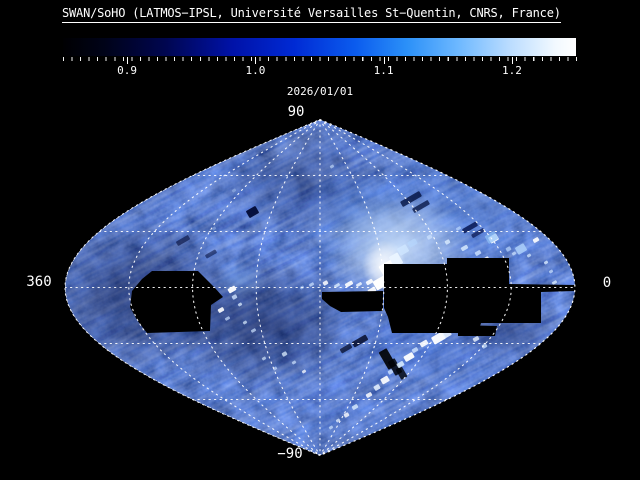 Image resolution: width=640 pixels, height=480 pixels. Describe the element at coordinates (127, 70) in the screenshot. I see `colorbar-tick-label: 0.9` at that location.